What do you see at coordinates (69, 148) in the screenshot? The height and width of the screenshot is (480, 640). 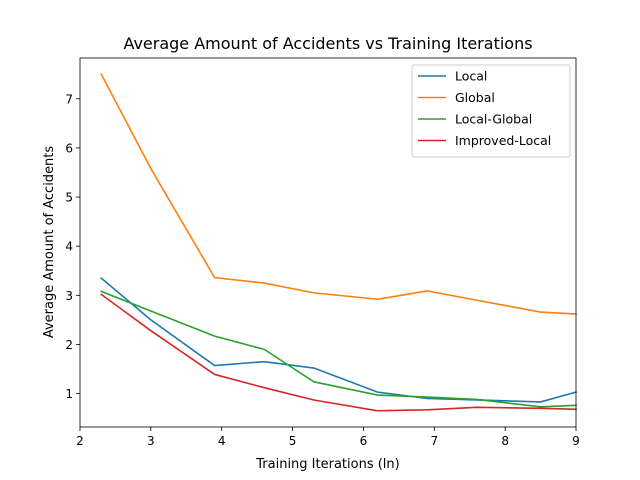 I see `y-tick-label: 6` at bounding box center [69, 148].